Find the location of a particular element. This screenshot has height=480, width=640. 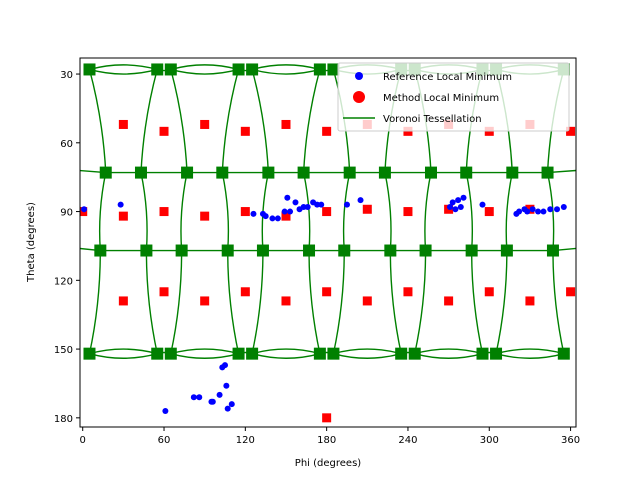

x-tick-label: 300 is located at coordinates (489, 440).